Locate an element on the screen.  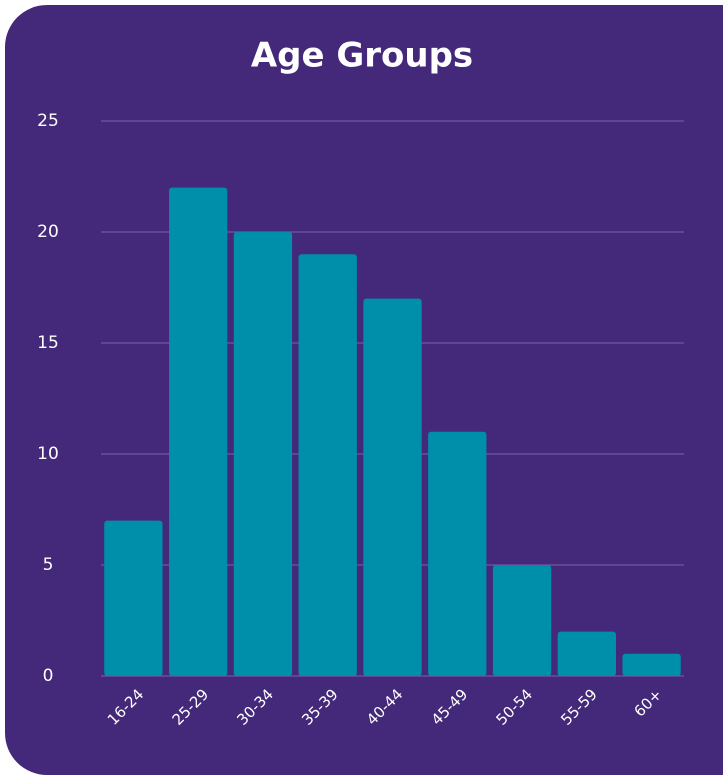
chart-title: Age Groups is located at coordinates (362, 56).